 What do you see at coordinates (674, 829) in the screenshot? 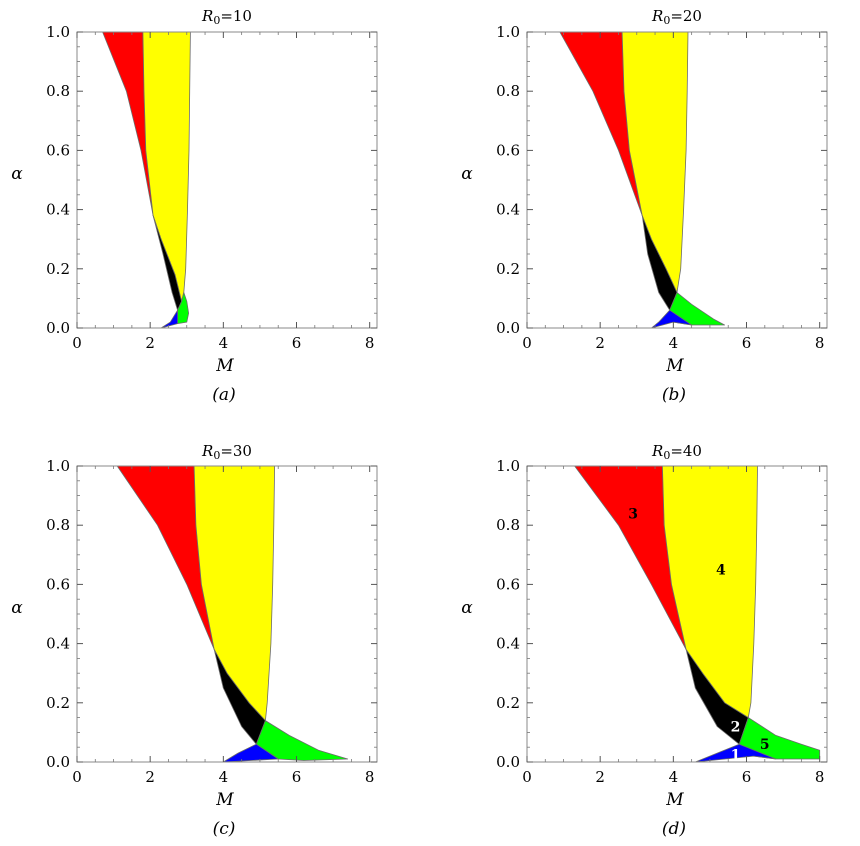
I see `panel-caption: (d)` at bounding box center [674, 829].